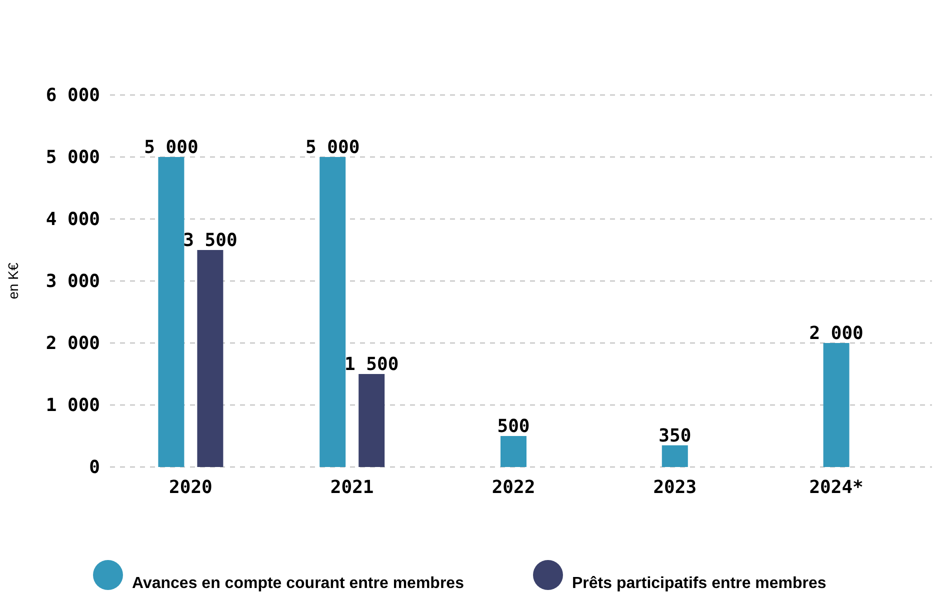 This screenshot has height=592, width=937. What do you see at coordinates (73, 405) in the screenshot?
I see `y-tick-label: 1 000` at bounding box center [73, 405].